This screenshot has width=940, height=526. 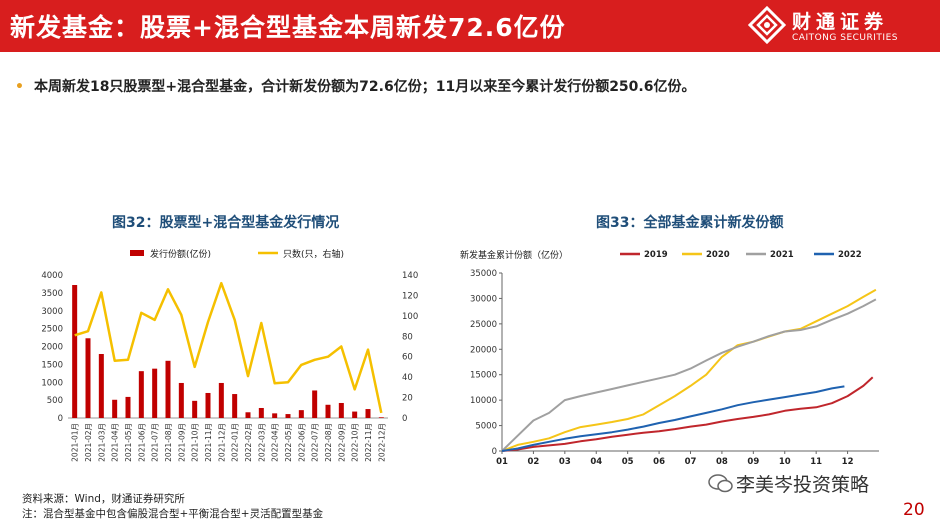 What do you see at coordinates (483, 350) in the screenshot?
I see `y-tick-label: 20000` at bounding box center [483, 350].